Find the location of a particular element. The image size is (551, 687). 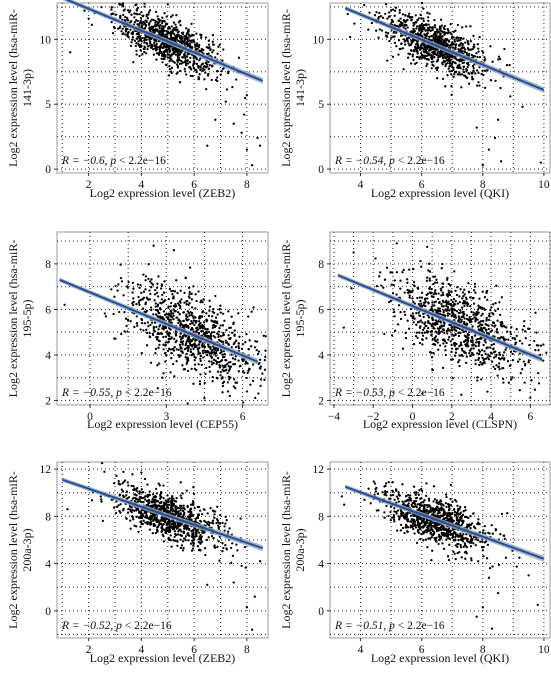

x-axis-title: Log2 expression level (ZEB2) is located at coordinates (163, 193).